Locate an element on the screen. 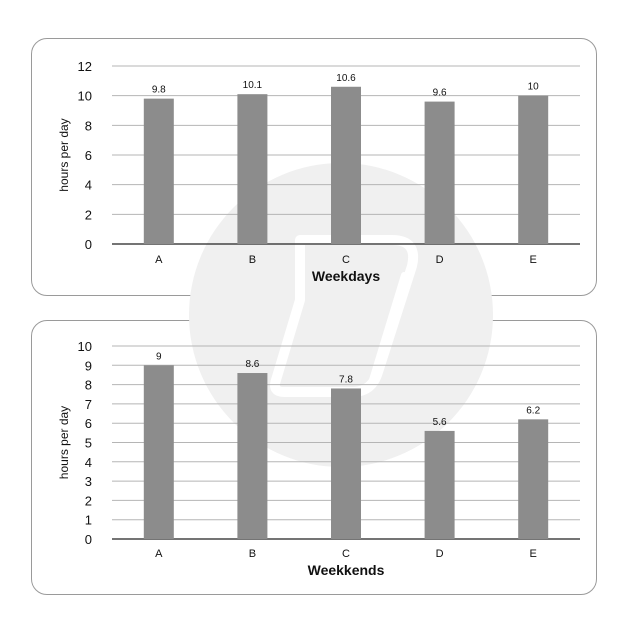 This screenshot has width=618, height=635. y-tick-label: 5 is located at coordinates (88, 443).